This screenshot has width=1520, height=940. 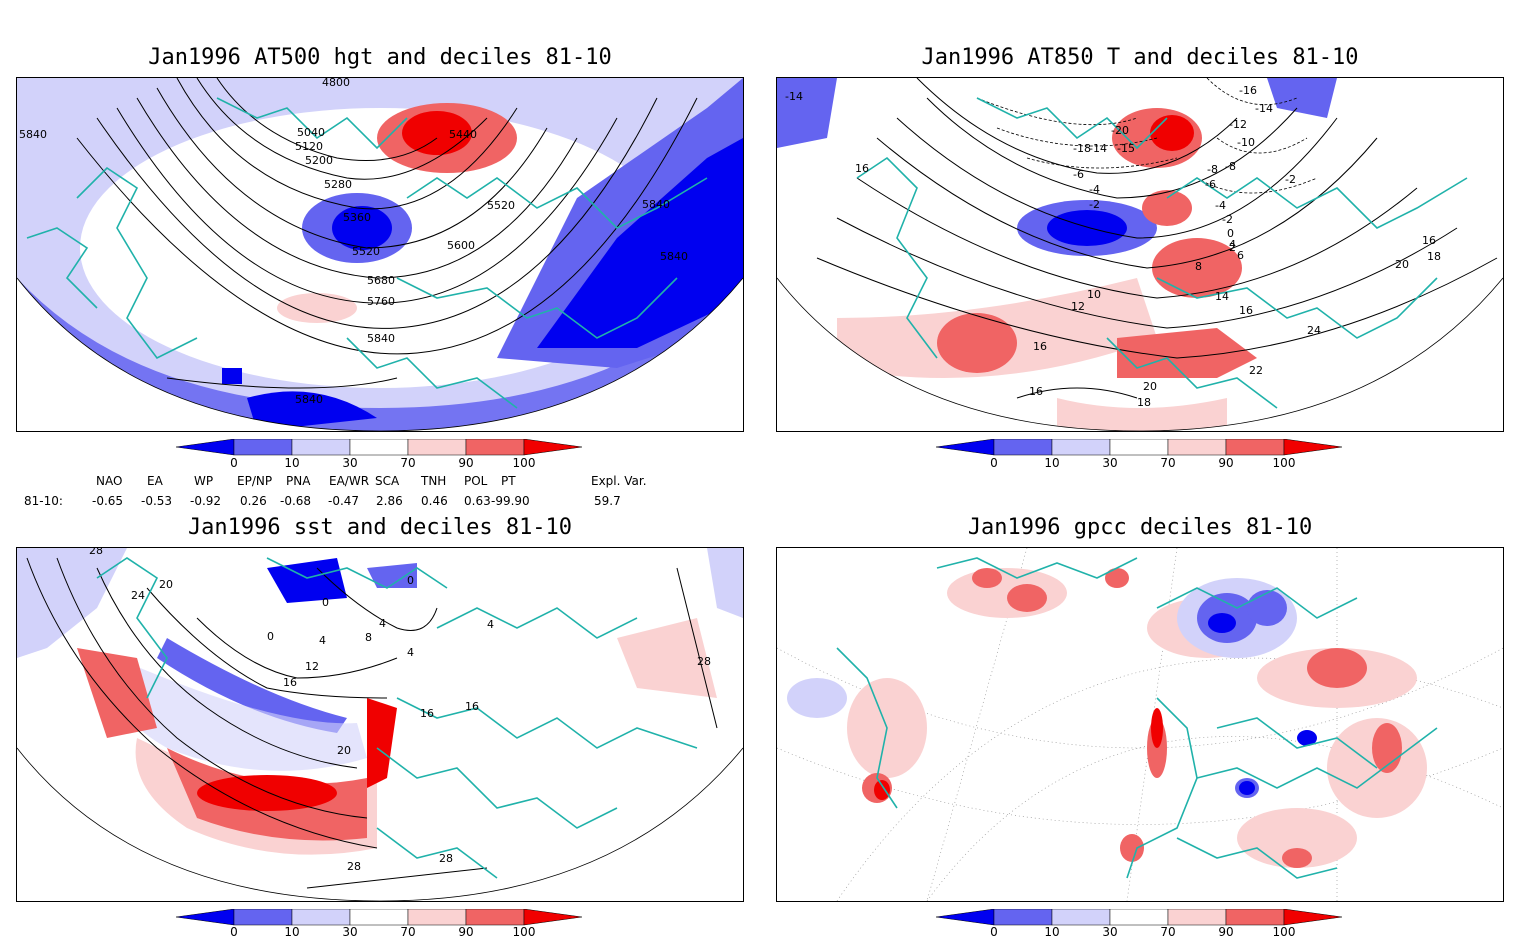 What do you see at coordinates (1256, 370) in the screenshot?
I see `contour-label: 22` at bounding box center [1256, 370].